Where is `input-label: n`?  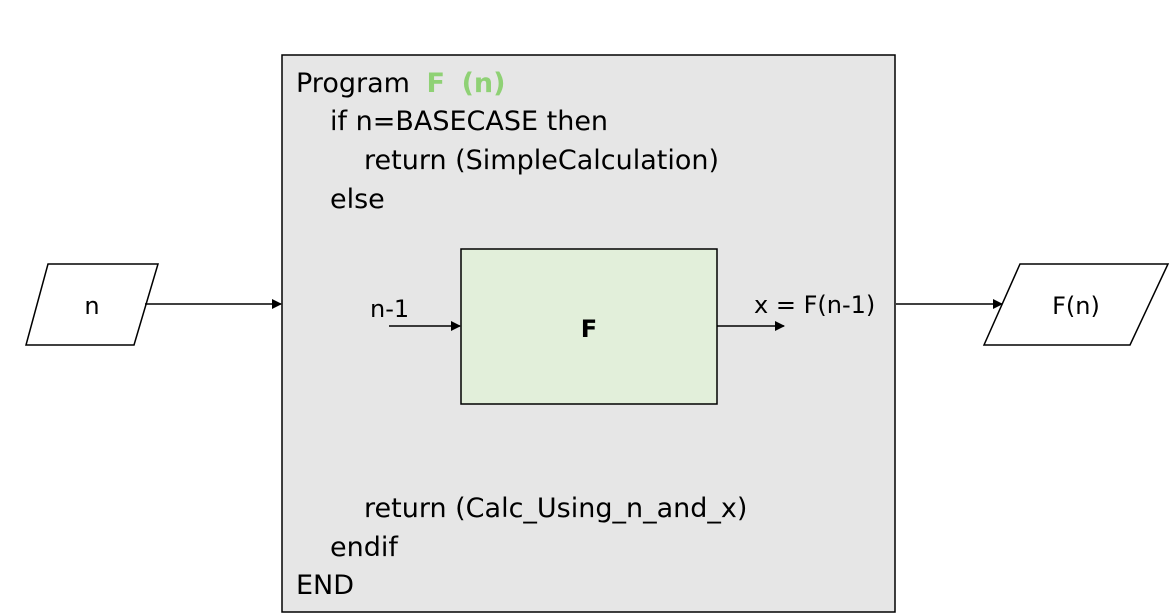 input-label: n is located at coordinates (91, 306).